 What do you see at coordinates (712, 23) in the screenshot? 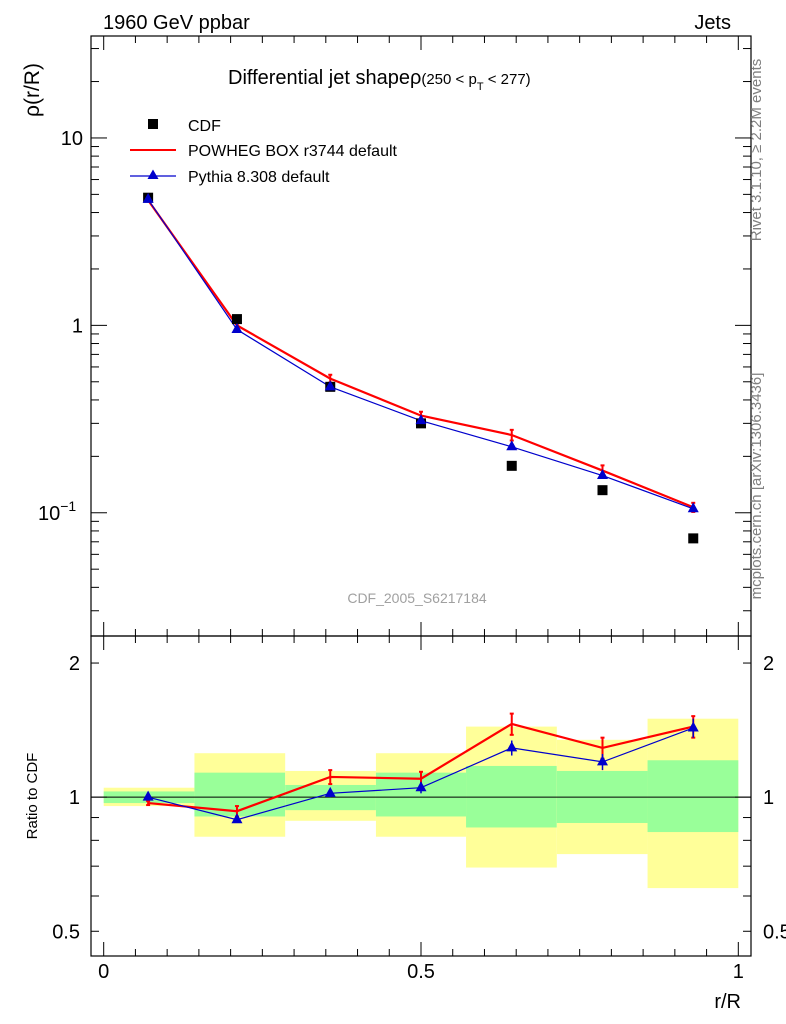
I see `header-right: Jets` at bounding box center [712, 23].